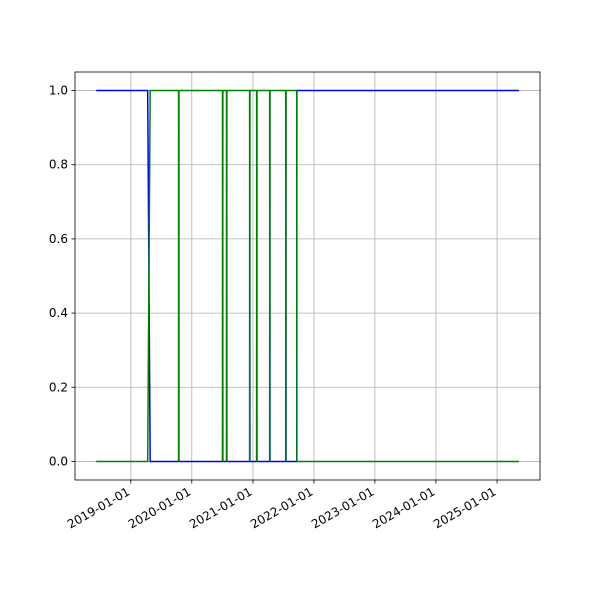 This screenshot has height=600, width=600. Describe the element at coordinates (58, 165) in the screenshot. I see `y-tick-label: 0.8` at that location.